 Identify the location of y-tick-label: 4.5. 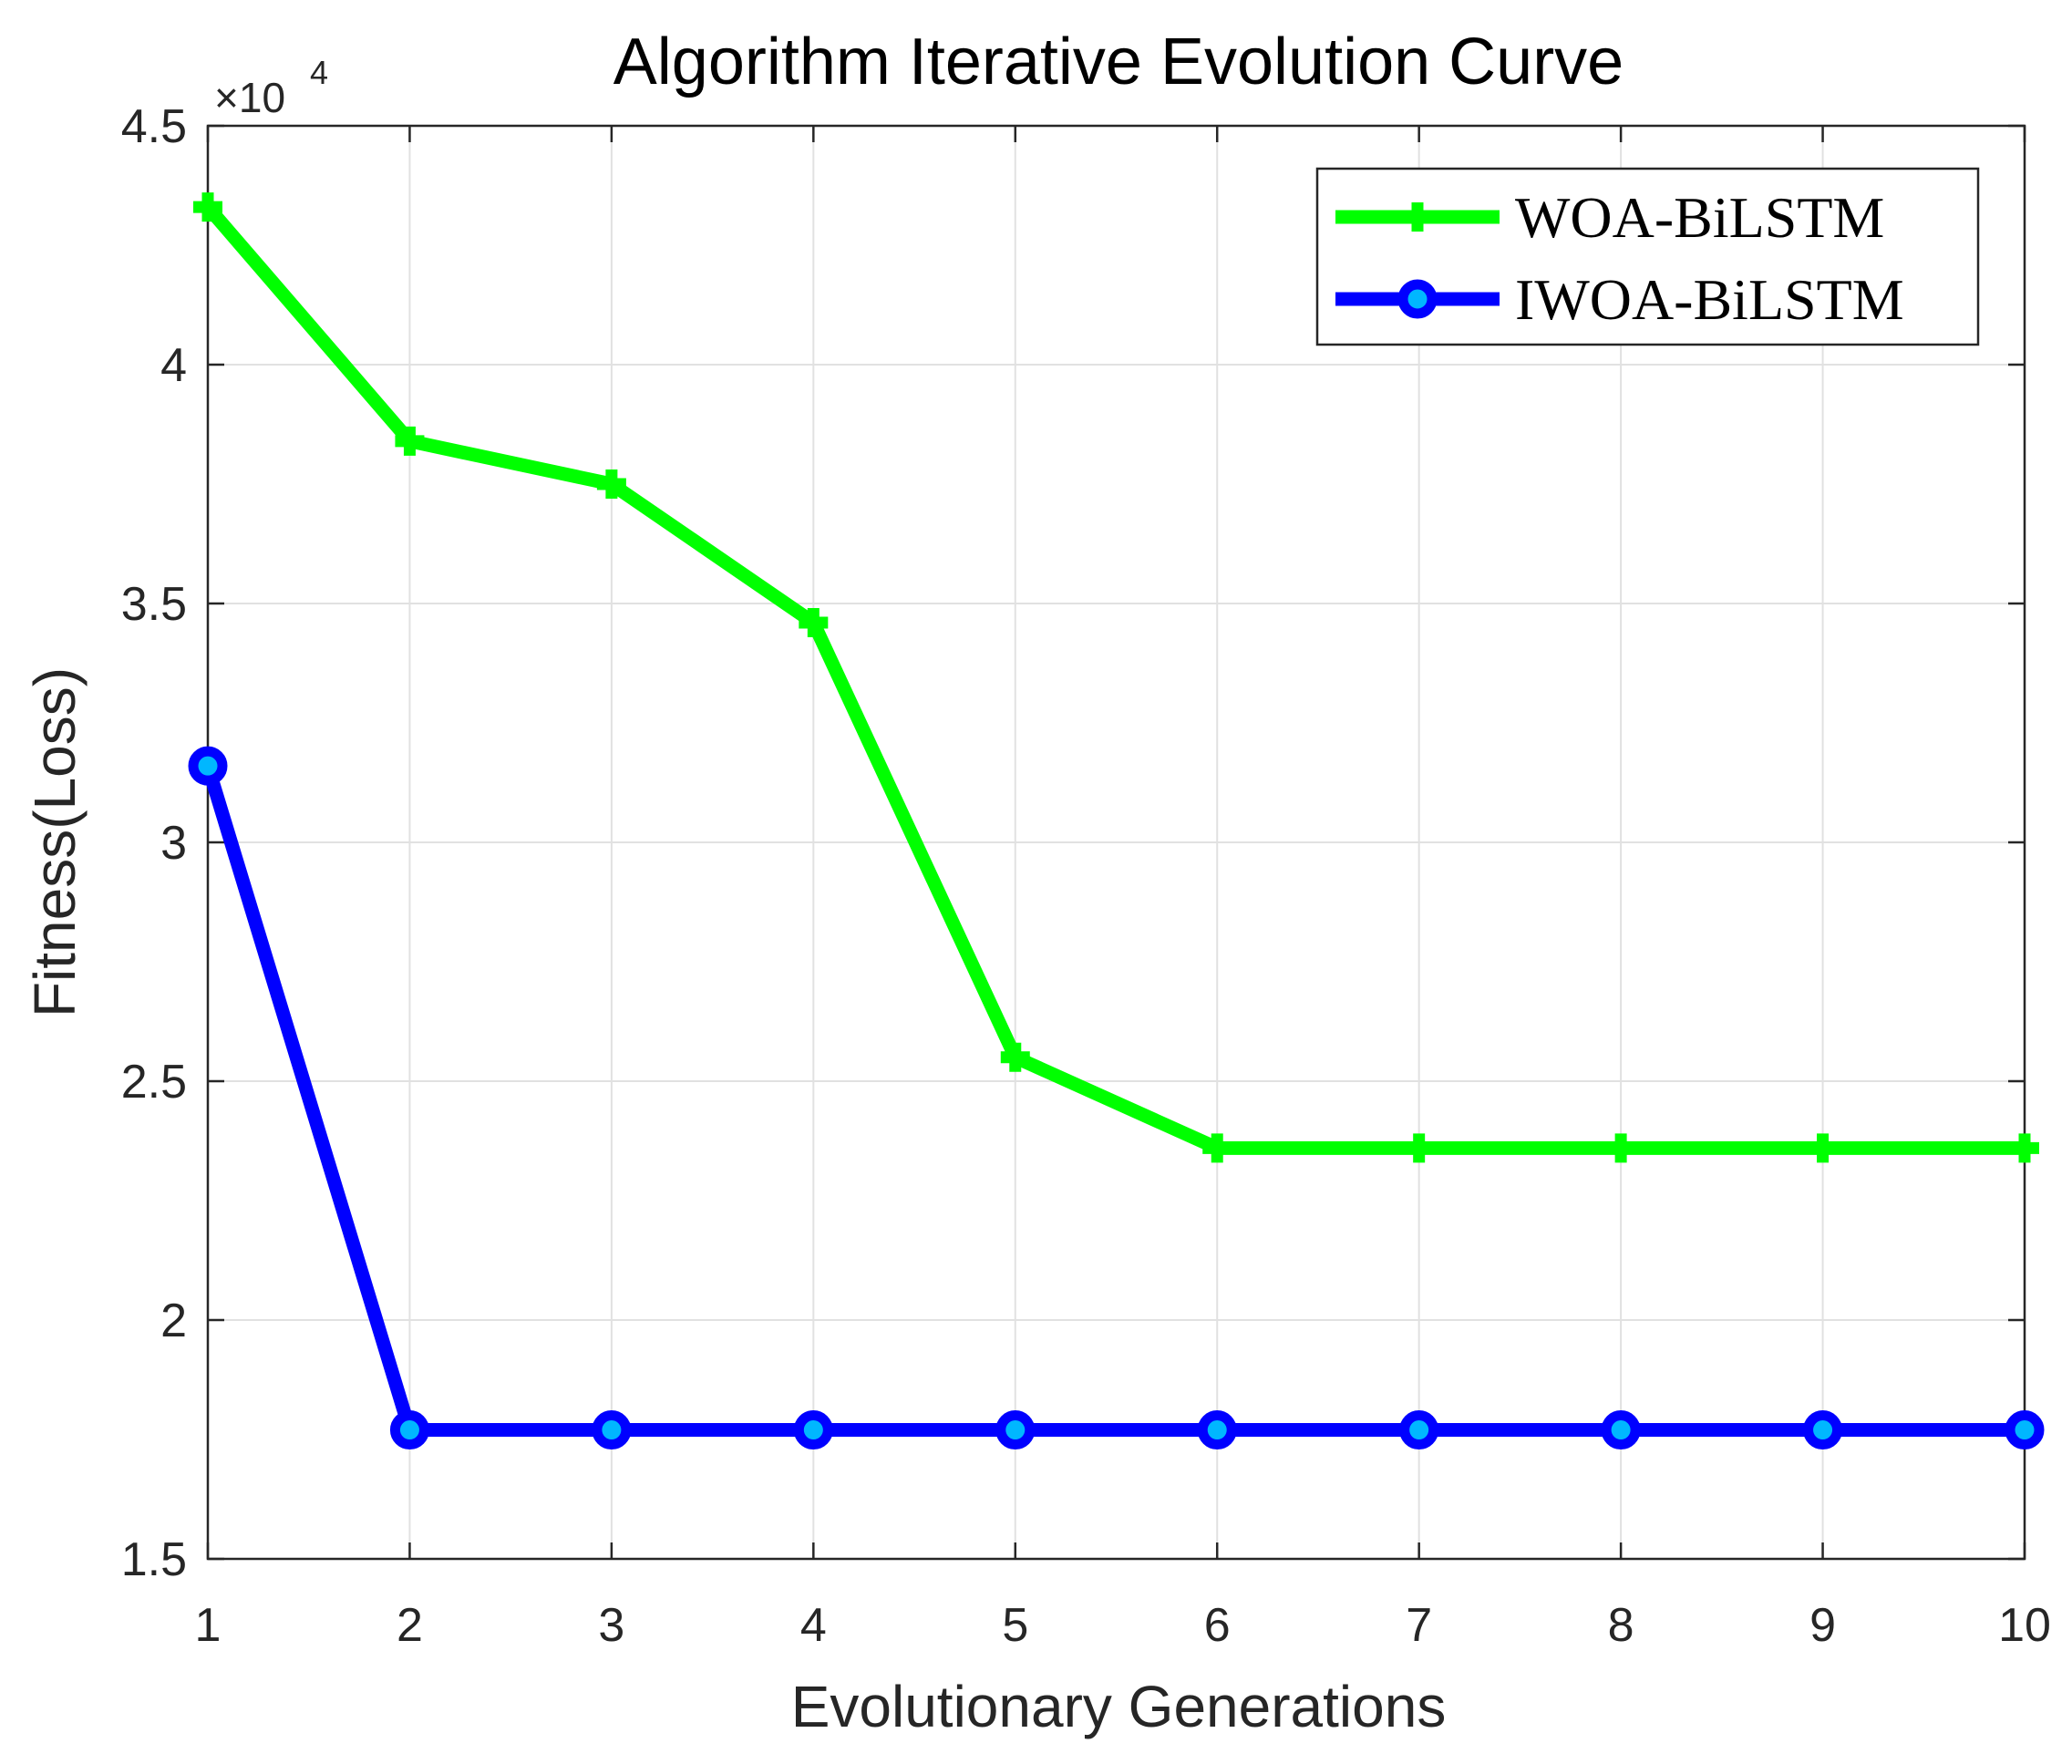
(154, 126).